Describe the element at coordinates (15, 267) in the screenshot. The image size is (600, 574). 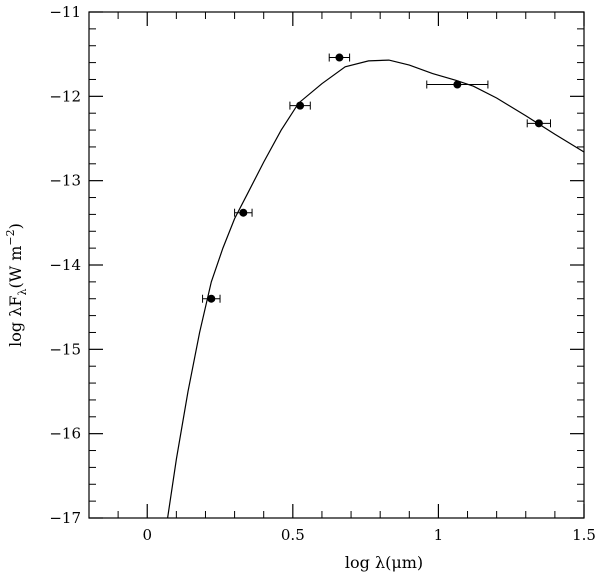
I see `y-axis-label-unit: (W m` at that location.